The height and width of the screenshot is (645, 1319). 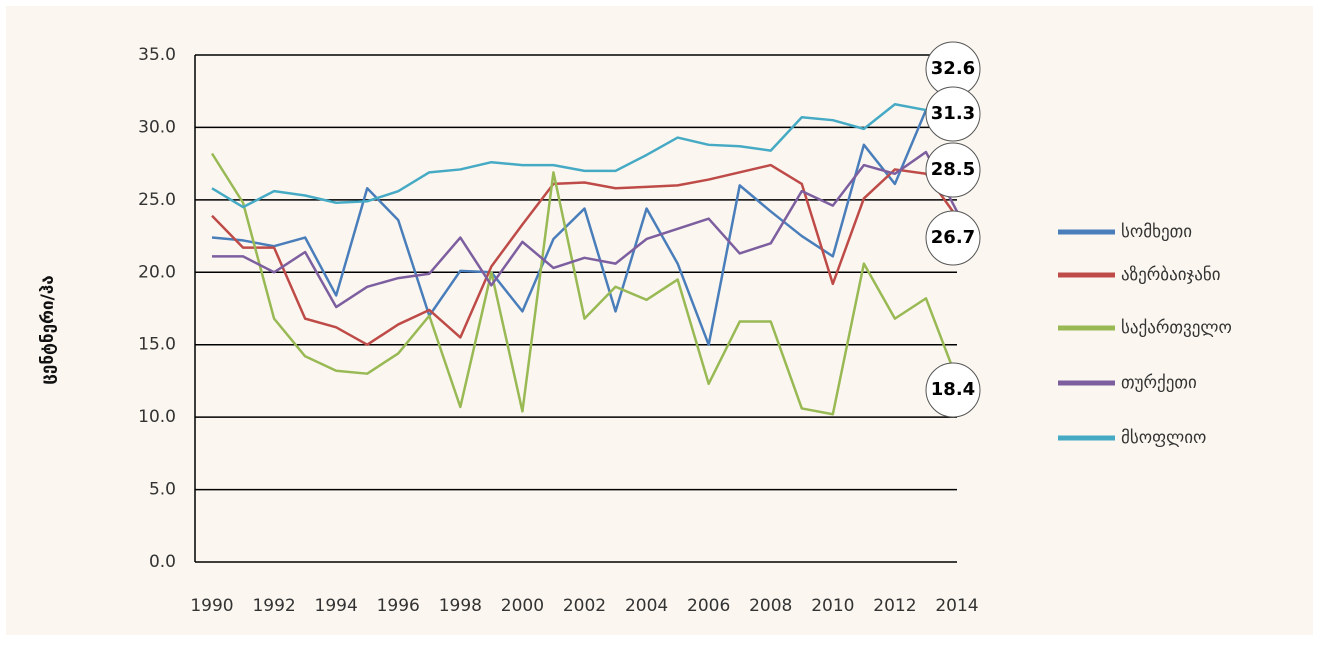 I want to click on y-tick-label: 0.0, so click(x=162, y=562).